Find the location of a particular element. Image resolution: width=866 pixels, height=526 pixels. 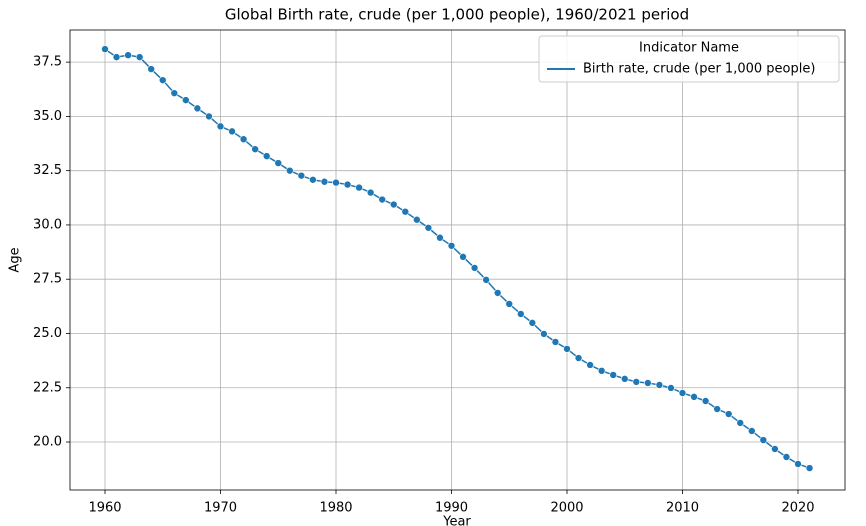

y-tick-label: 22.5 is located at coordinates (47, 387).